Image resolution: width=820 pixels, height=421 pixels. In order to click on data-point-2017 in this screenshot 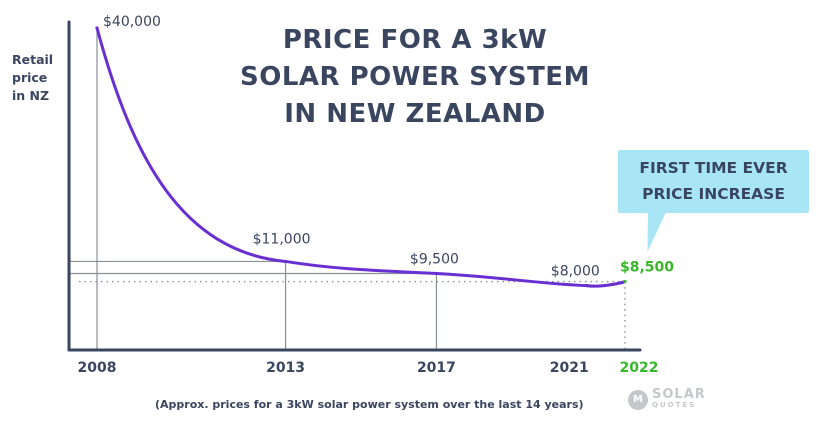, I will do `click(436, 273)`.